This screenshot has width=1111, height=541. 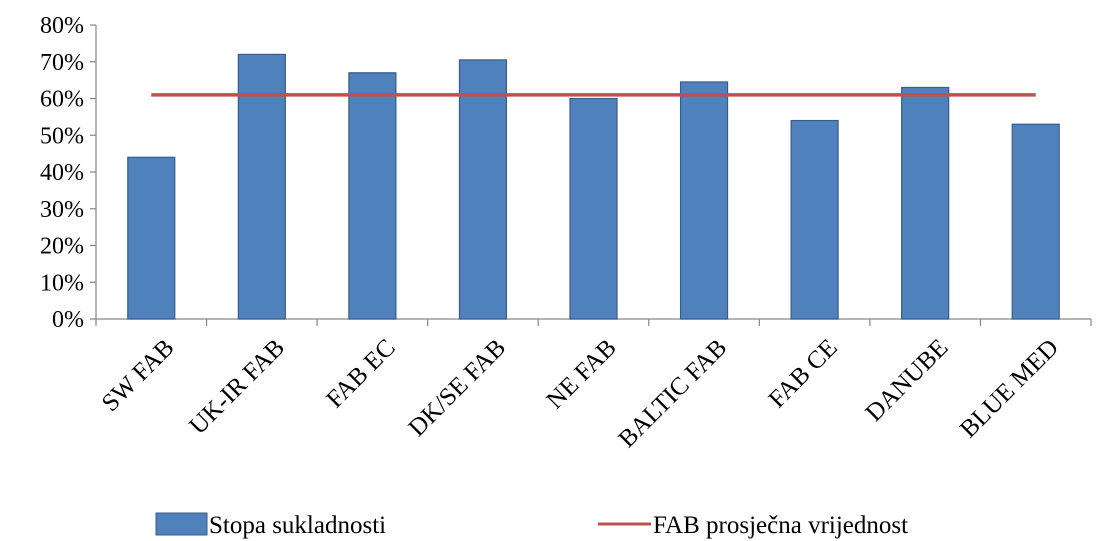 I want to click on x-tick-label: FAB EC, so click(x=360, y=373).